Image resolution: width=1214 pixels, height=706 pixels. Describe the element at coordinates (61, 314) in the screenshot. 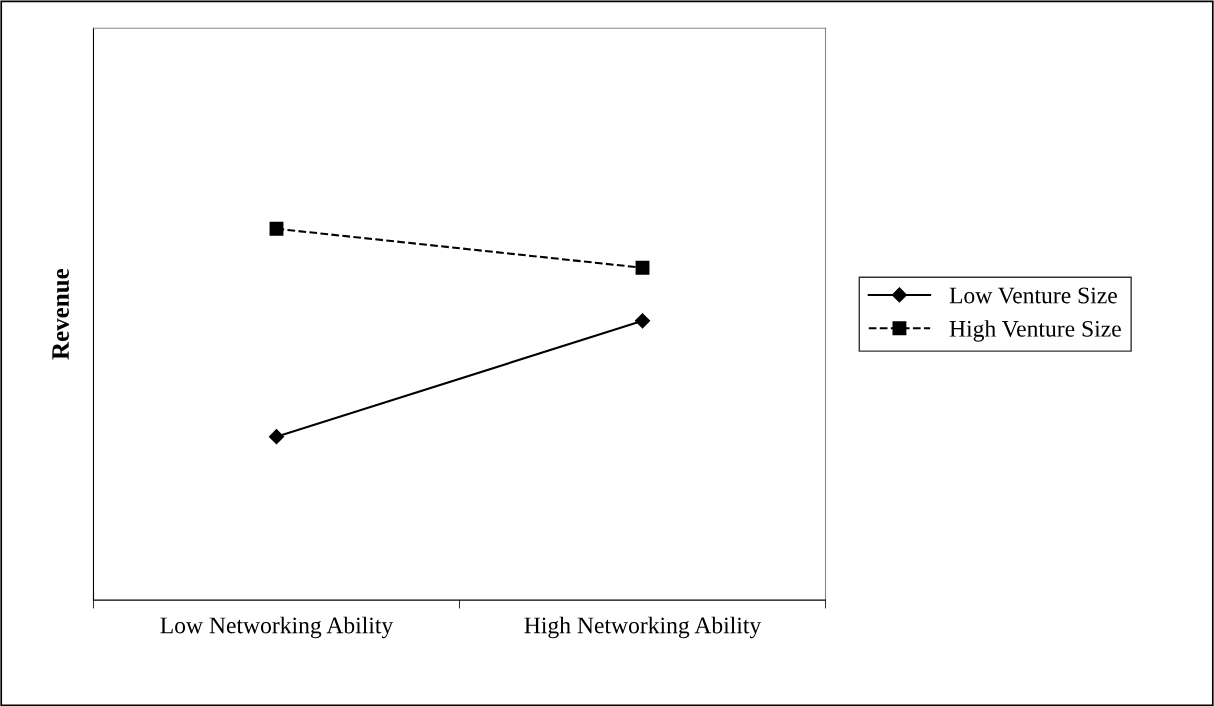

I see `y-axis-title: Revenue` at that location.